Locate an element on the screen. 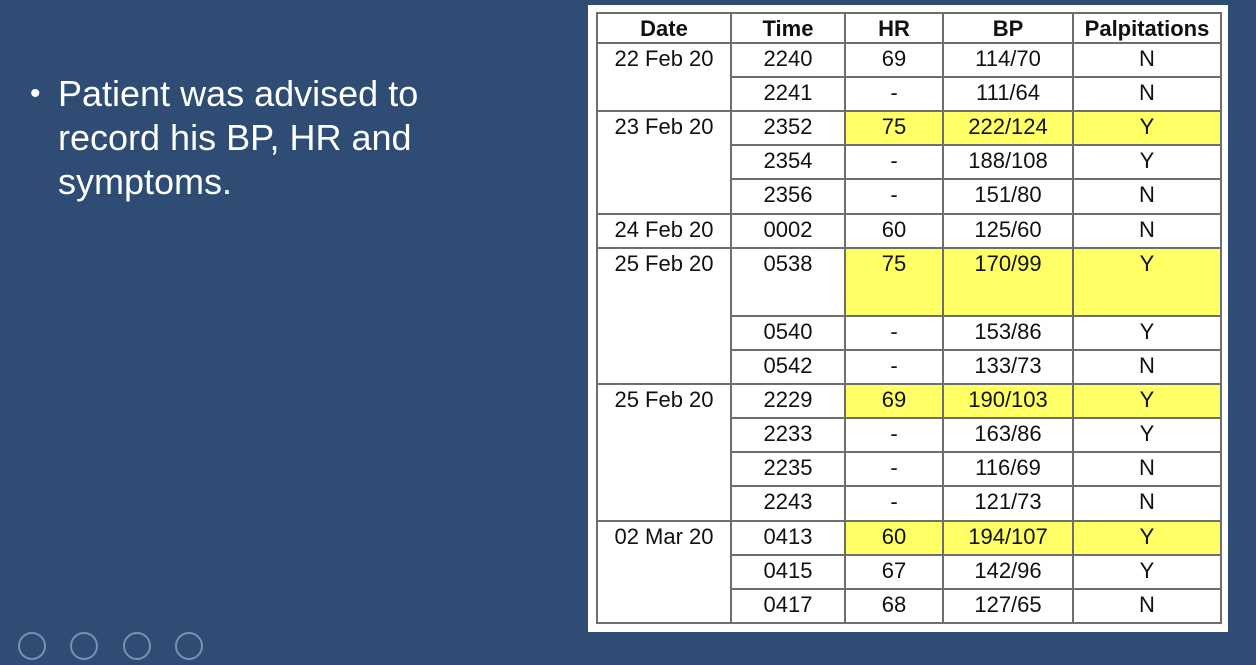 This screenshot has width=1256, height=665. cell-bp: 188/108 is located at coordinates (1008, 162).